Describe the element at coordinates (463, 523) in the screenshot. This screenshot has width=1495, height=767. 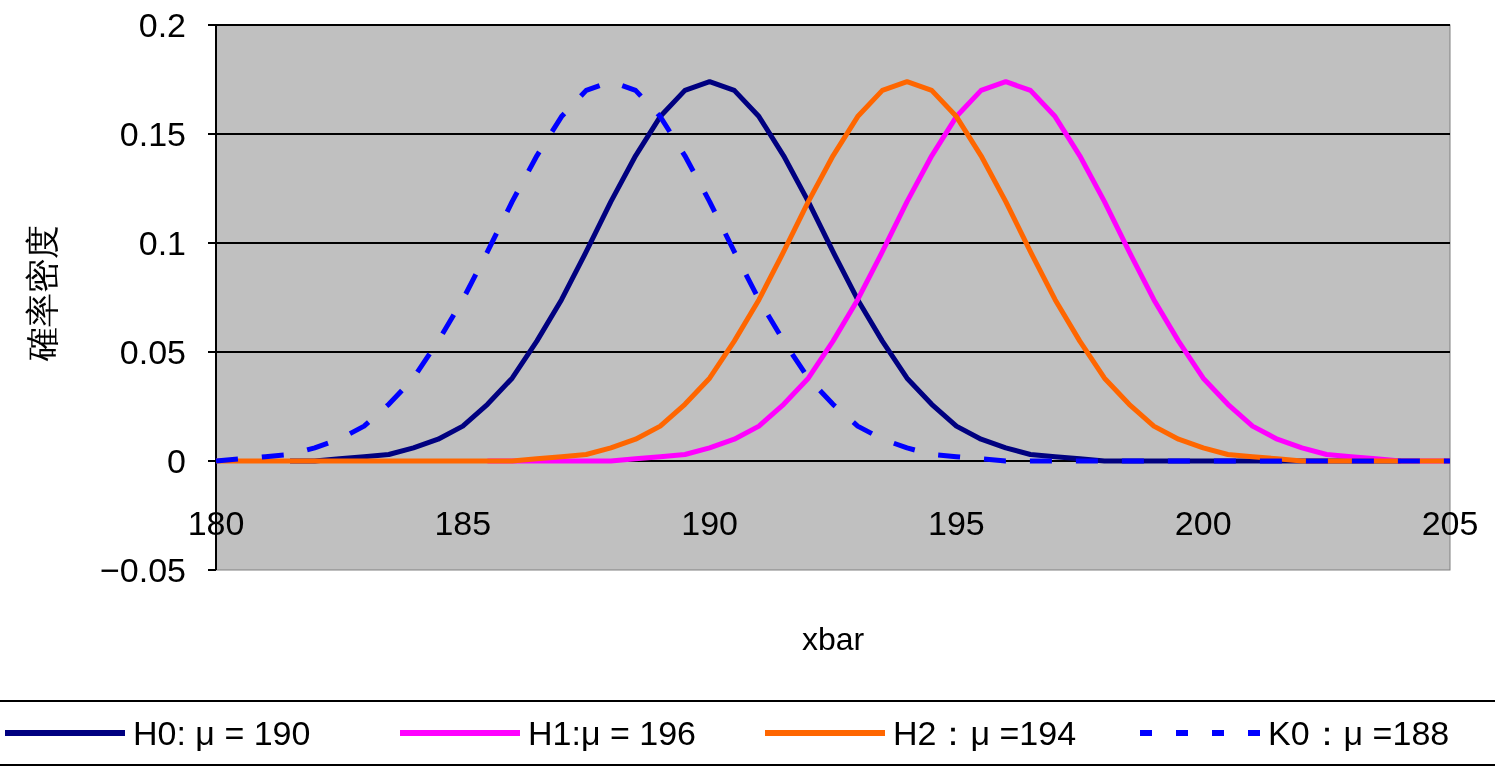
I see `x-tick-label: 185` at that location.